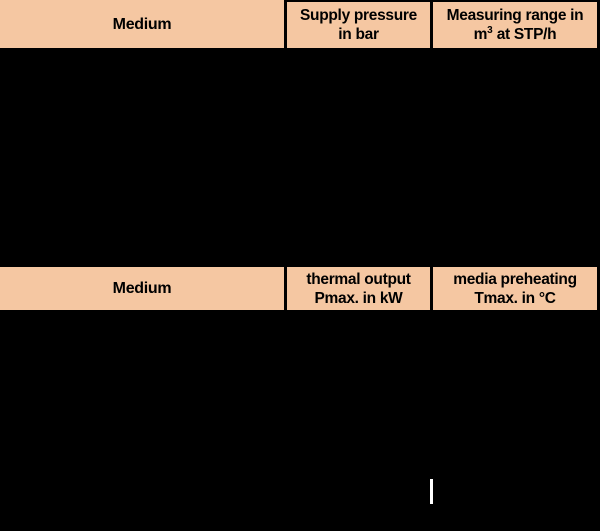 The image size is (600, 531). I want to click on supply-pressure-label-line2: in bar, so click(358, 34).